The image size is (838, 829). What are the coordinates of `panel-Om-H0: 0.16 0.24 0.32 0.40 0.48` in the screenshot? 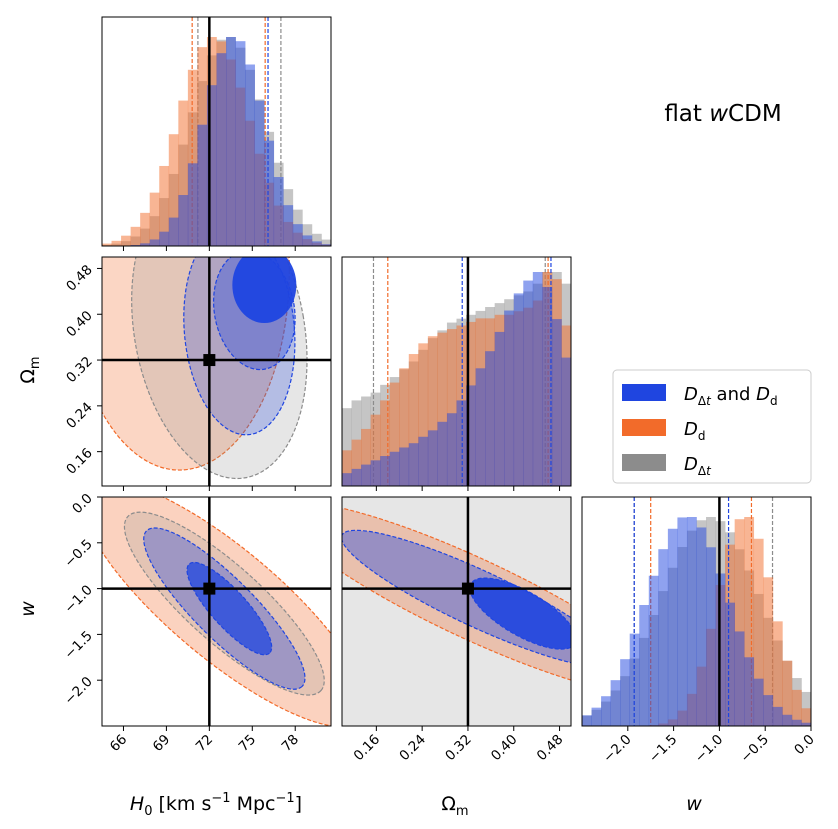 It's located at (197, 373).